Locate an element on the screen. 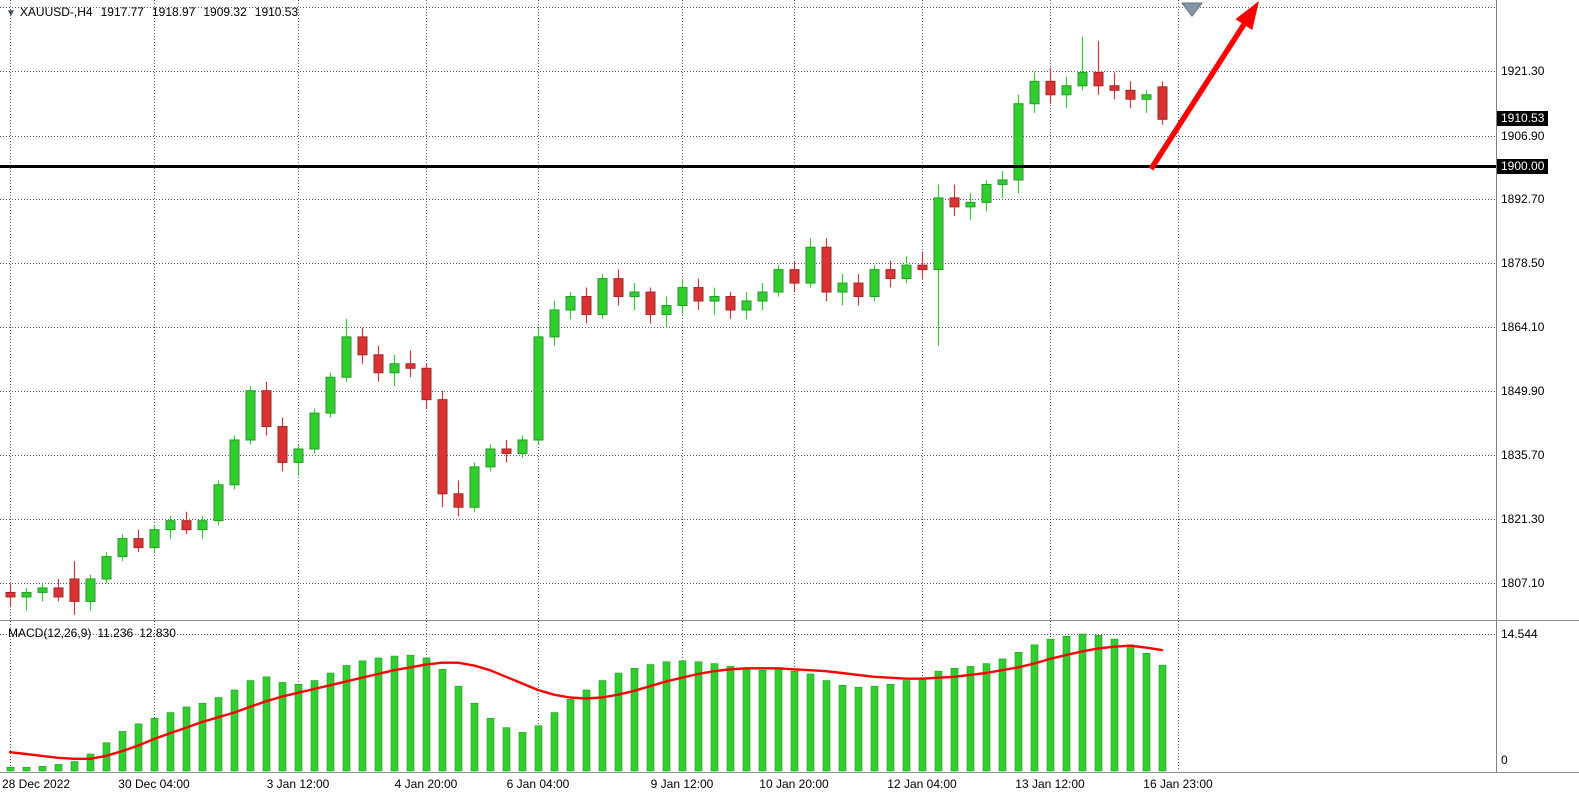 This screenshot has height=804, width=1579. symbol-timeframe-label: XAUUSD-,H4 is located at coordinates (56, 12).